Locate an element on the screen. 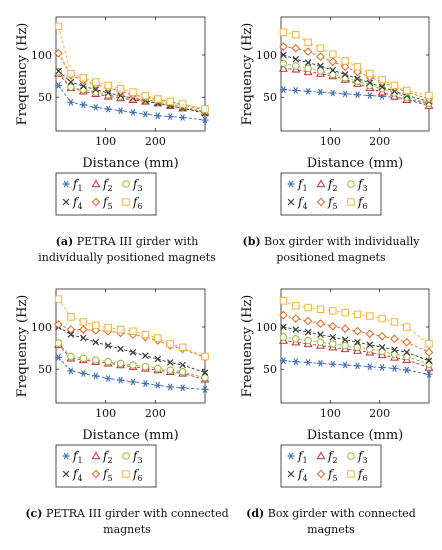 The width and height of the screenshot is (442, 550). series-f1 is located at coordinates (356, 367).